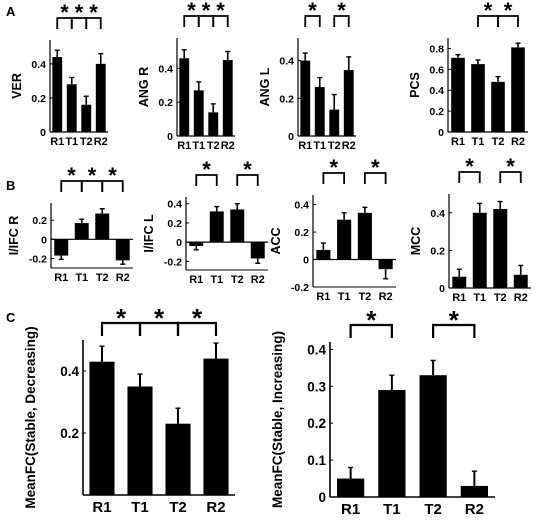 The width and height of the screenshot is (546, 527). I want to click on y-axis-label-ang-r: ANG R, so click(144, 87).